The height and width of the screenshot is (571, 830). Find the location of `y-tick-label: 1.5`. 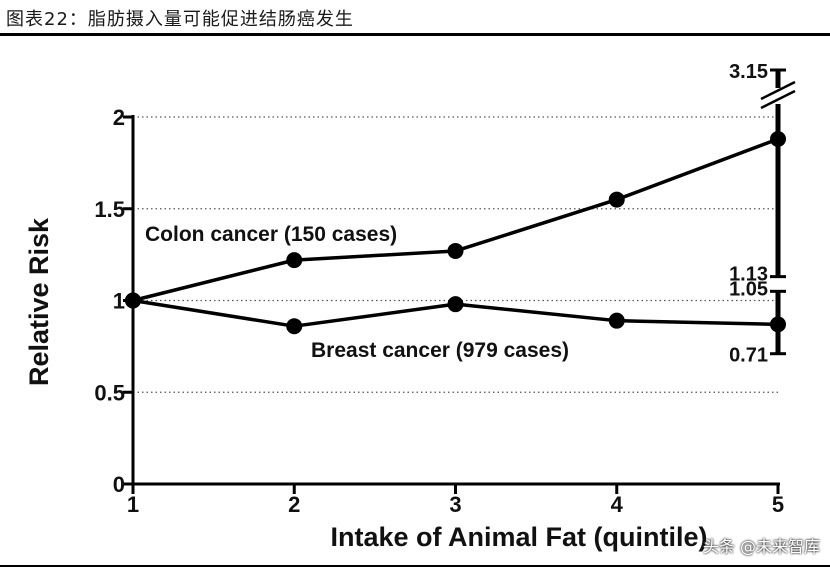

y-tick-label: 1.5 is located at coordinates (109, 209).